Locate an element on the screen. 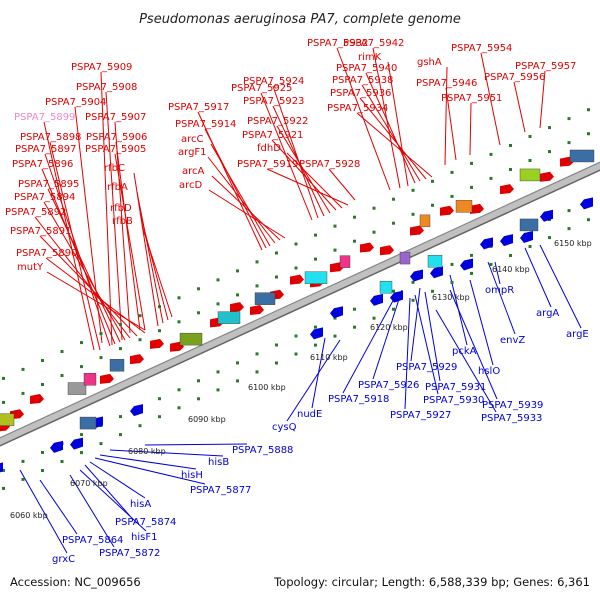  gene-label-arcC: arcC is located at coordinates (192, 139).